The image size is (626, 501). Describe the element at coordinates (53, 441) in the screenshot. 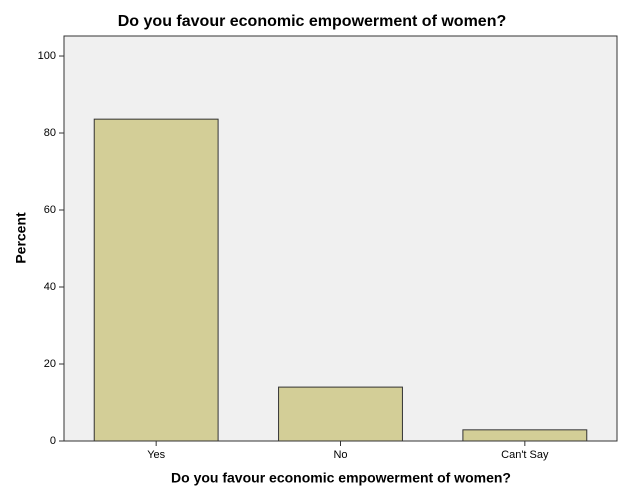

I see `y-tick-label: 0` at that location.